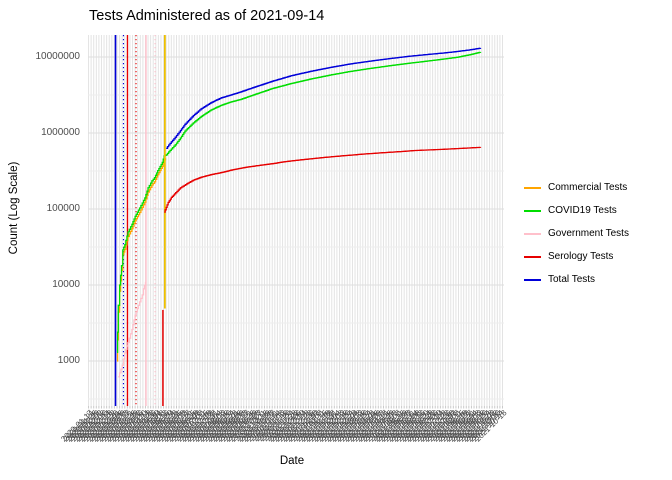  What do you see at coordinates (68, 360) in the screenshot?
I see `y-tick-label: 1000` at bounding box center [68, 360].